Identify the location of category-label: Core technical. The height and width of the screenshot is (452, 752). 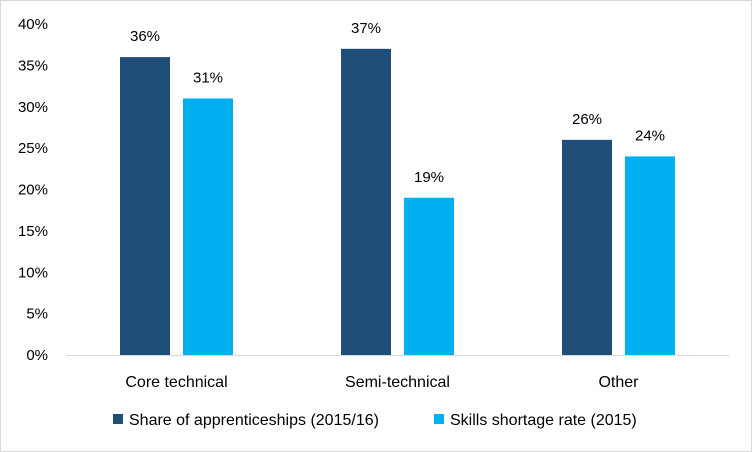
(176, 382).